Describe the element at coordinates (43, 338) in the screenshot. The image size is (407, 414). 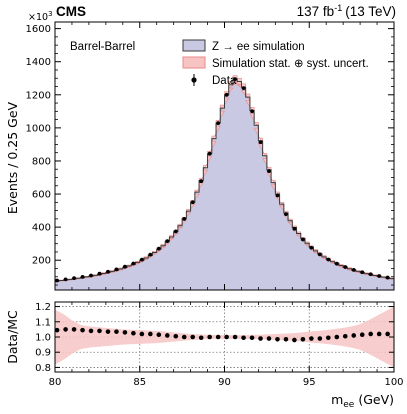
I see `ratio-y-tick-label: 1.0` at that location.